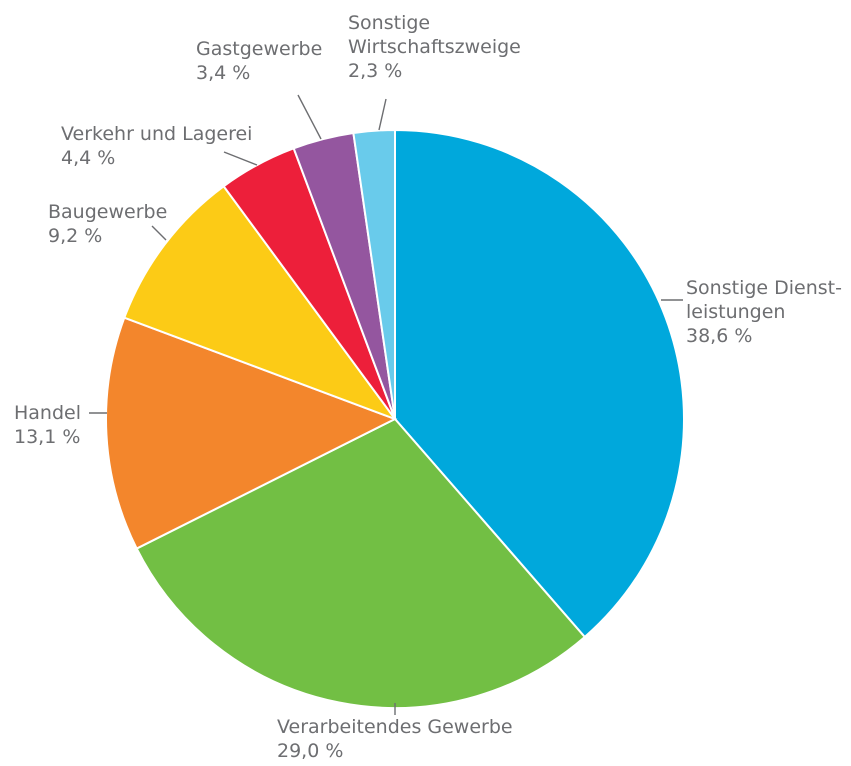 The image size is (851, 766). Describe the element at coordinates (434, 47) in the screenshot. I see `slice-name-label-6-line-1: Wirtschaftszweige` at that location.